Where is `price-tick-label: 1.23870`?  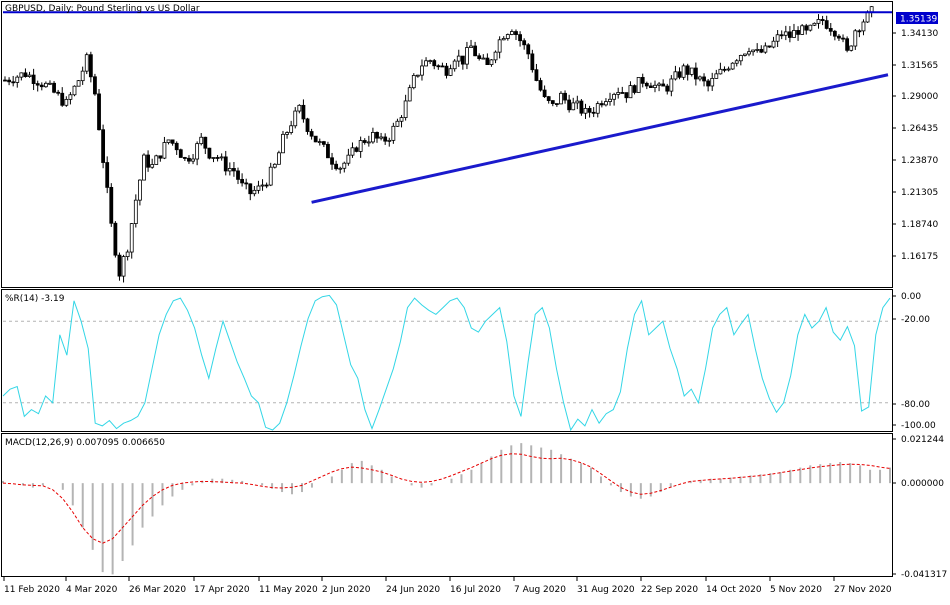
price-tick-label: 1.23870 is located at coordinates (919, 161).